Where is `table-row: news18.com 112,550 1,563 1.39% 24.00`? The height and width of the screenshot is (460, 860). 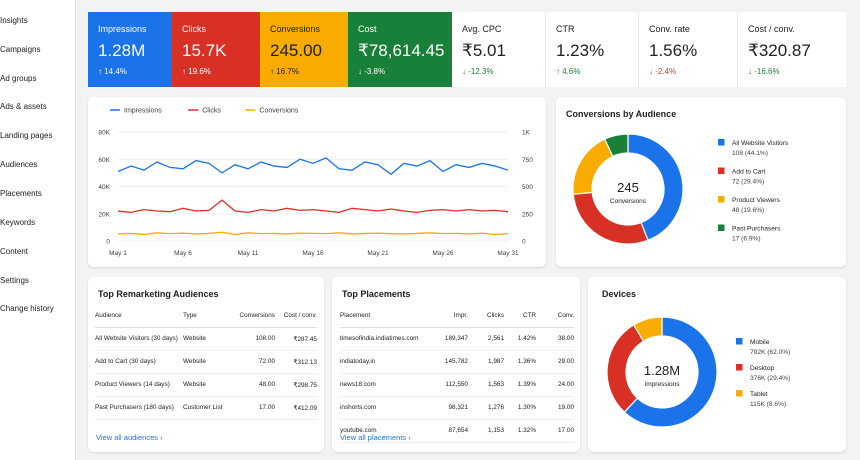 table-row: news18.com 112,550 1,563 1.39% 24.00 is located at coordinates (457, 385).